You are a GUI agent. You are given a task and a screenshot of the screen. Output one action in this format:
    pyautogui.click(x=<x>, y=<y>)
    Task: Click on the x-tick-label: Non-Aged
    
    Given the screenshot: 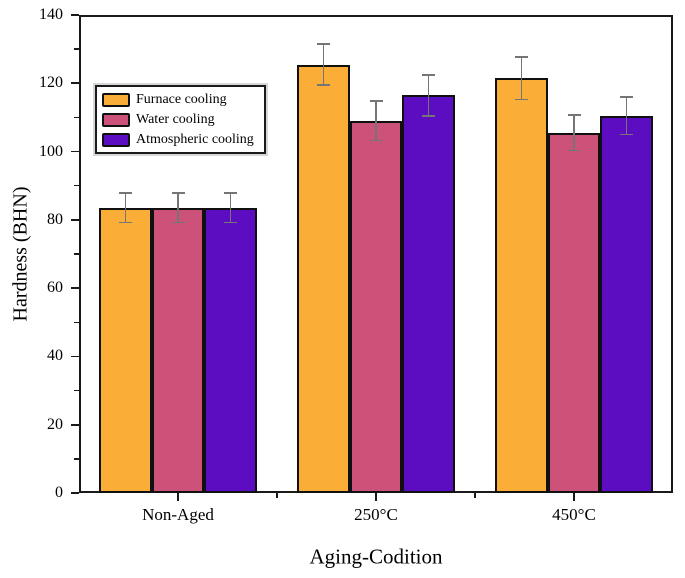 What is the action you would take?
    pyautogui.click(x=178, y=514)
    